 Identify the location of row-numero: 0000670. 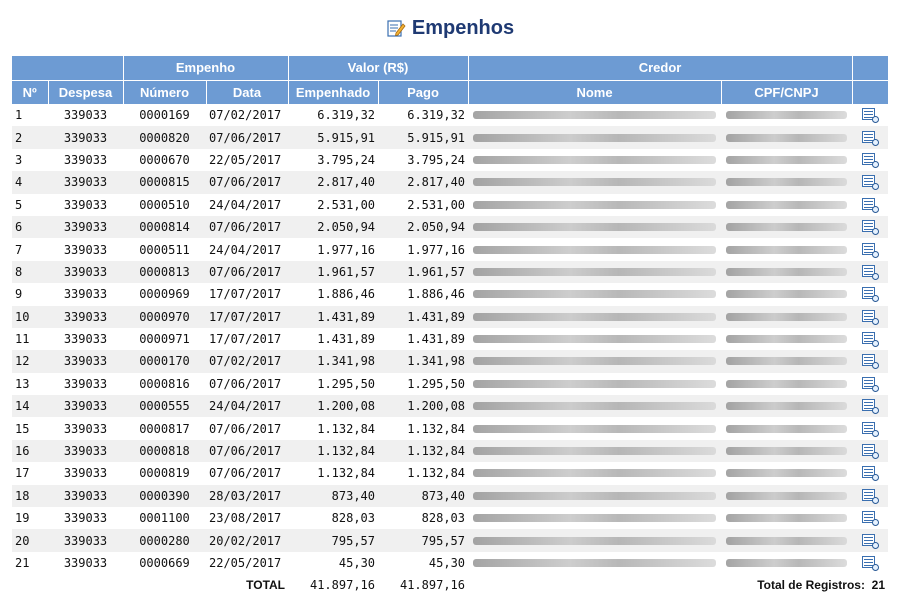
(164, 159).